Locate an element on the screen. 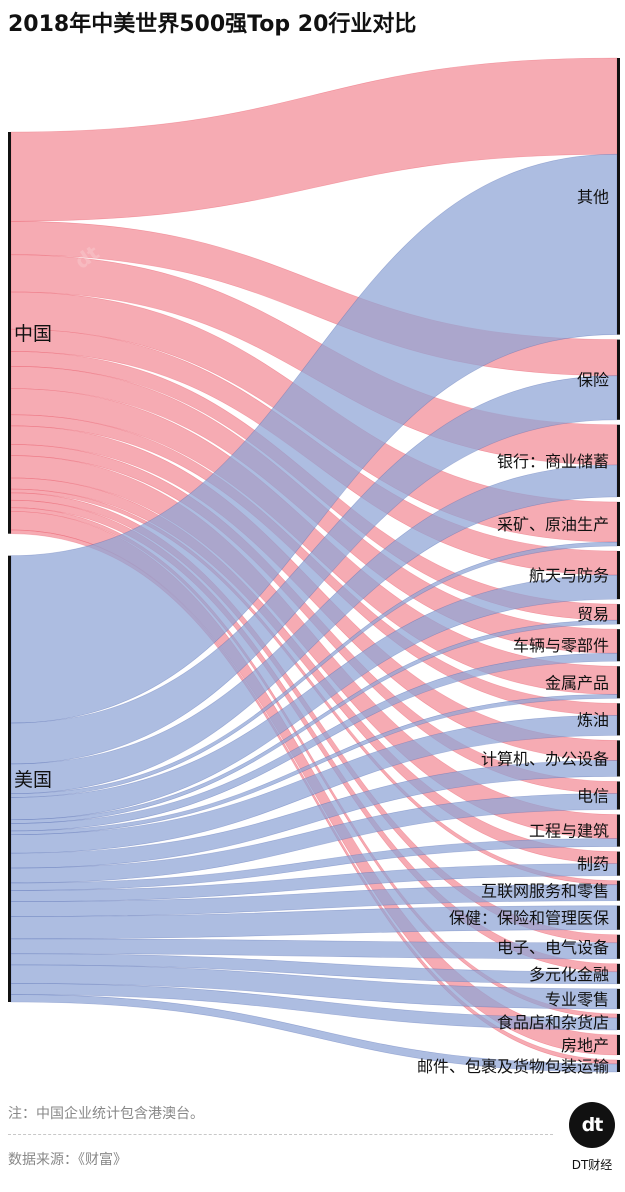  data-source: 数据来源：《财富》 is located at coordinates (67, 1160).